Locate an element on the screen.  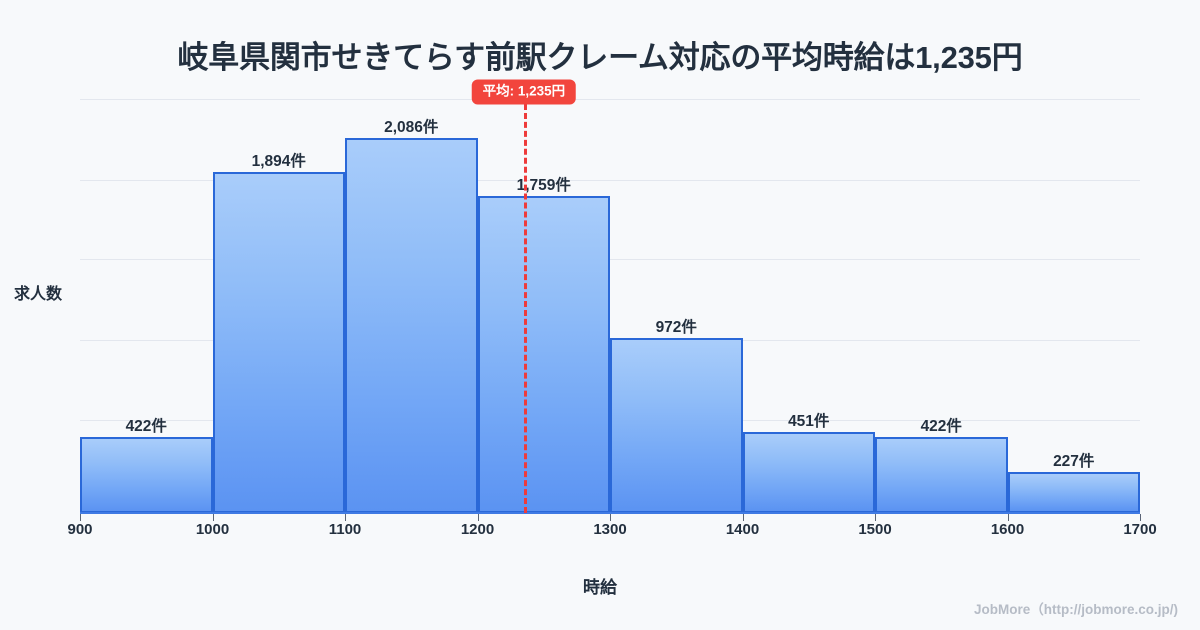
bar-value-label: 972件 is located at coordinates (676, 328).